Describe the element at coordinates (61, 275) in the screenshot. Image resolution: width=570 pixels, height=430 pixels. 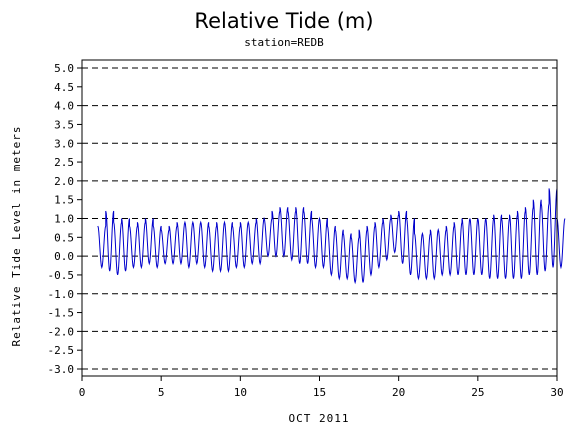
I see `y-tick-label: -0.5` at that location.